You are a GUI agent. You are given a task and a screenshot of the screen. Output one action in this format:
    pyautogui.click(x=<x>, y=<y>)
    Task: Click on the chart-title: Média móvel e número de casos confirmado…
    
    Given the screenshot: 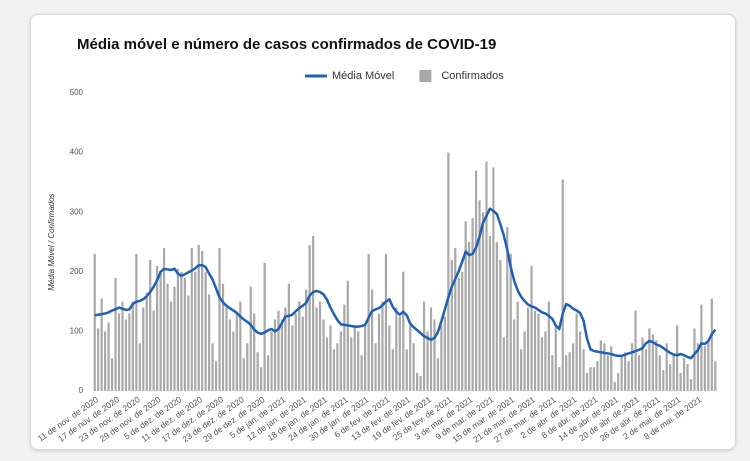 What is the action you would take?
    pyautogui.click(x=286, y=44)
    